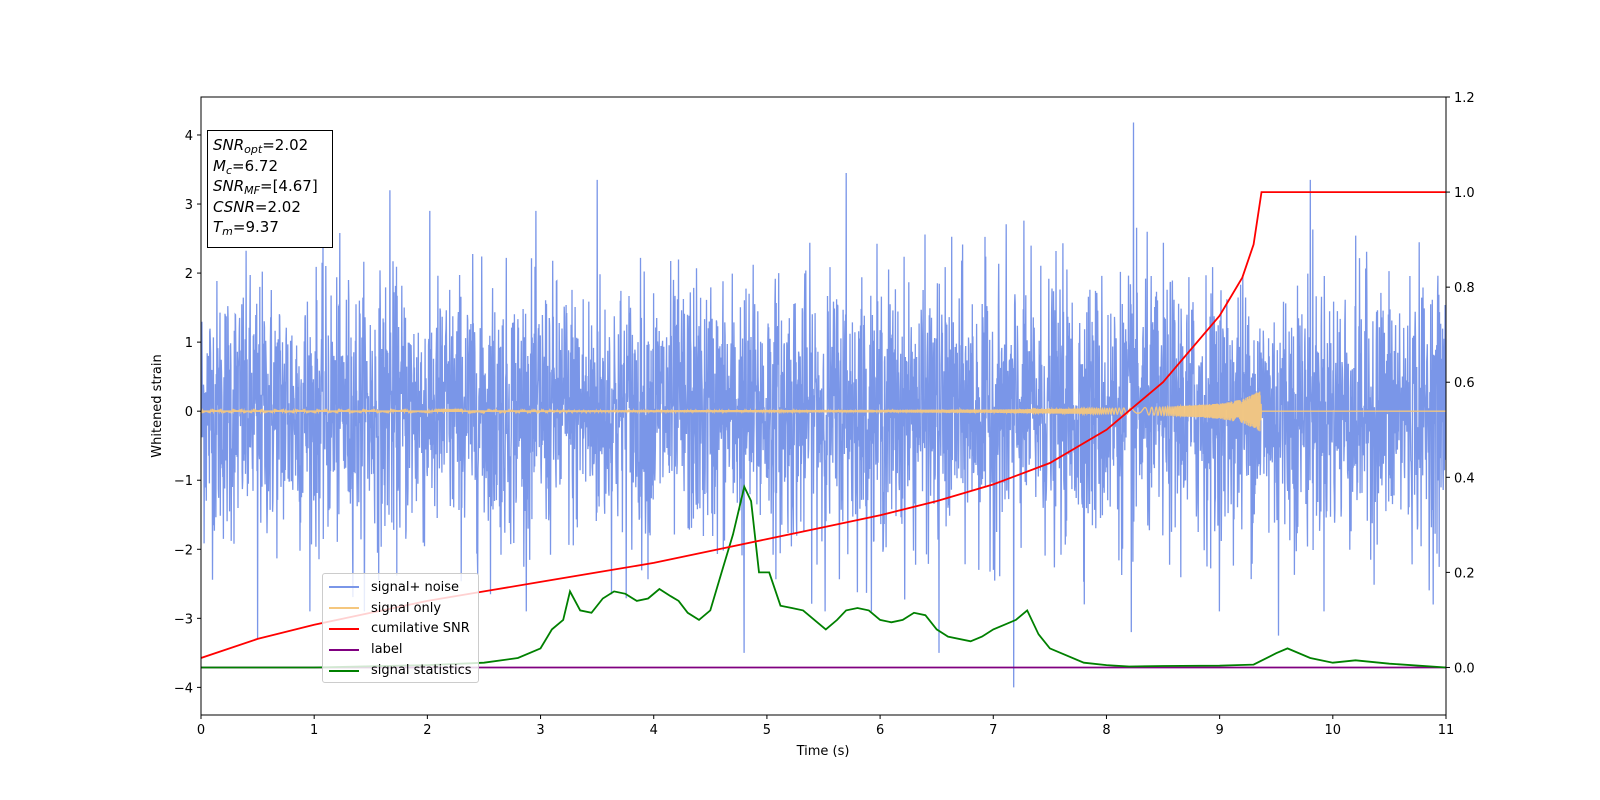 The height and width of the screenshot is (800, 1600). I want to click on y2-tick-label: 0.2, so click(1464, 573).